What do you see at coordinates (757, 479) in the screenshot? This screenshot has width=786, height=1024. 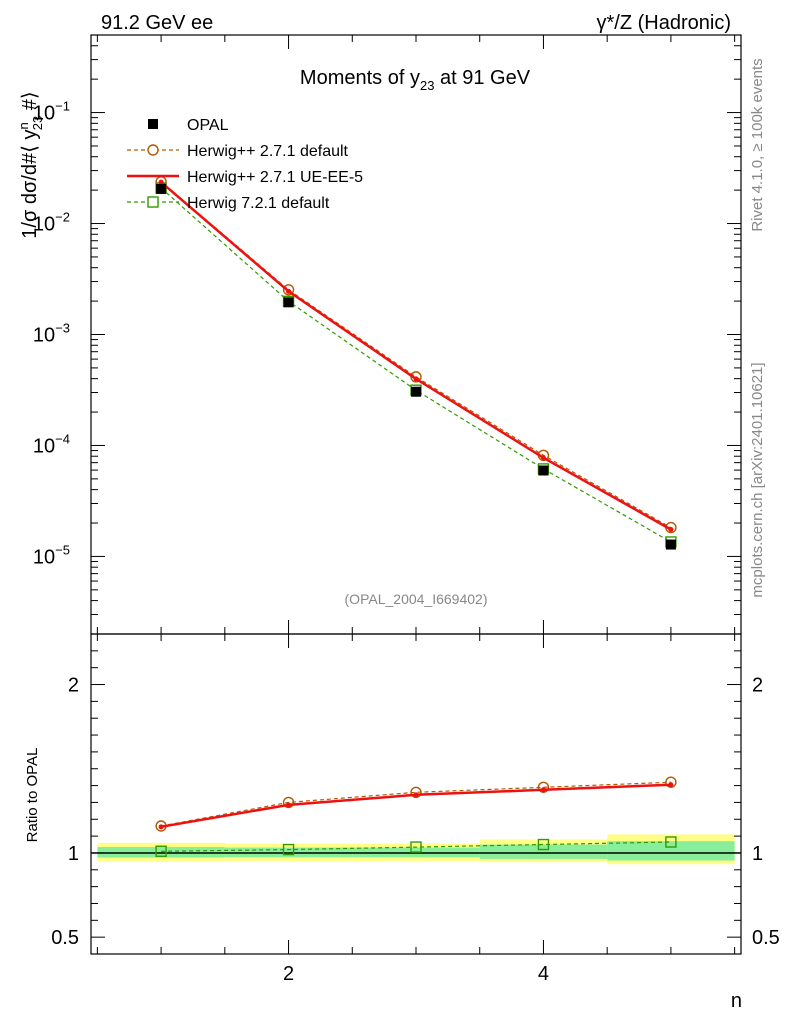 I see `mcplots-label: mcplots.cern.ch [arXiv:2401.10621]` at bounding box center [757, 479].